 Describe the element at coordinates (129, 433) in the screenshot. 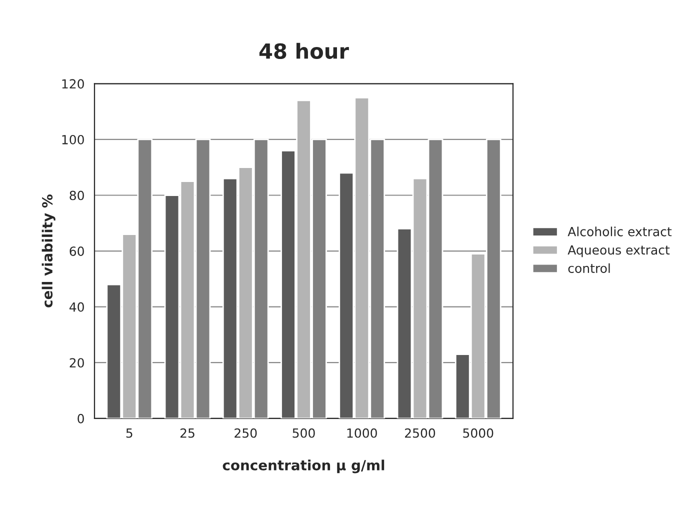

I see `x-tick-label: 5` at that location.